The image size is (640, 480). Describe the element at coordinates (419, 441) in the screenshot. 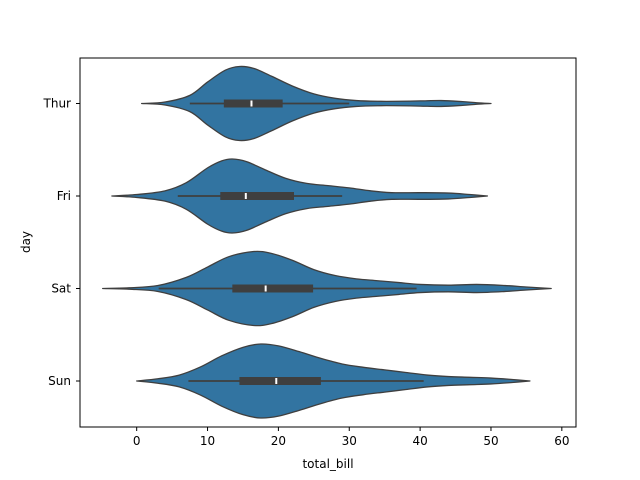

I see `x-tick-label: 40` at that location.